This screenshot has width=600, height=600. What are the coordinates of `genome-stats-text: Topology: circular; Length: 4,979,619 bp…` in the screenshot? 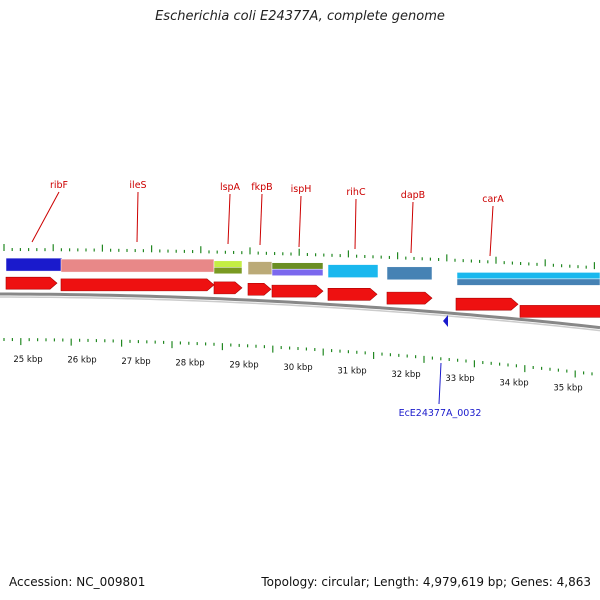 It's located at (426, 582).